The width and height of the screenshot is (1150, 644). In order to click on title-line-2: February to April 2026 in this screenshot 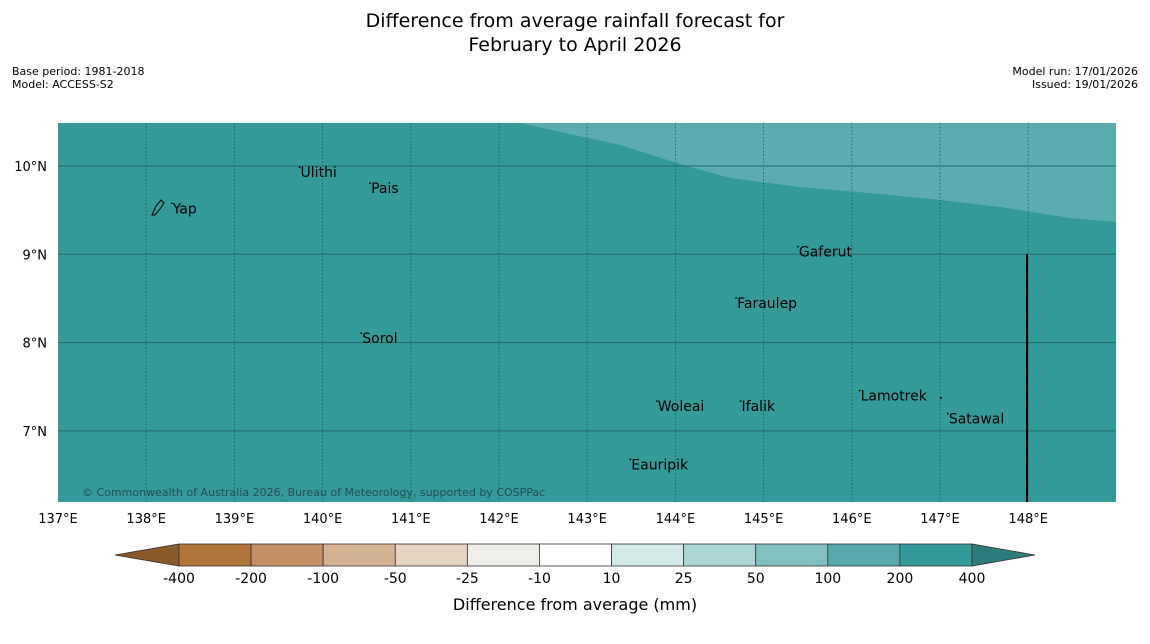, I will do `click(575, 45)`.